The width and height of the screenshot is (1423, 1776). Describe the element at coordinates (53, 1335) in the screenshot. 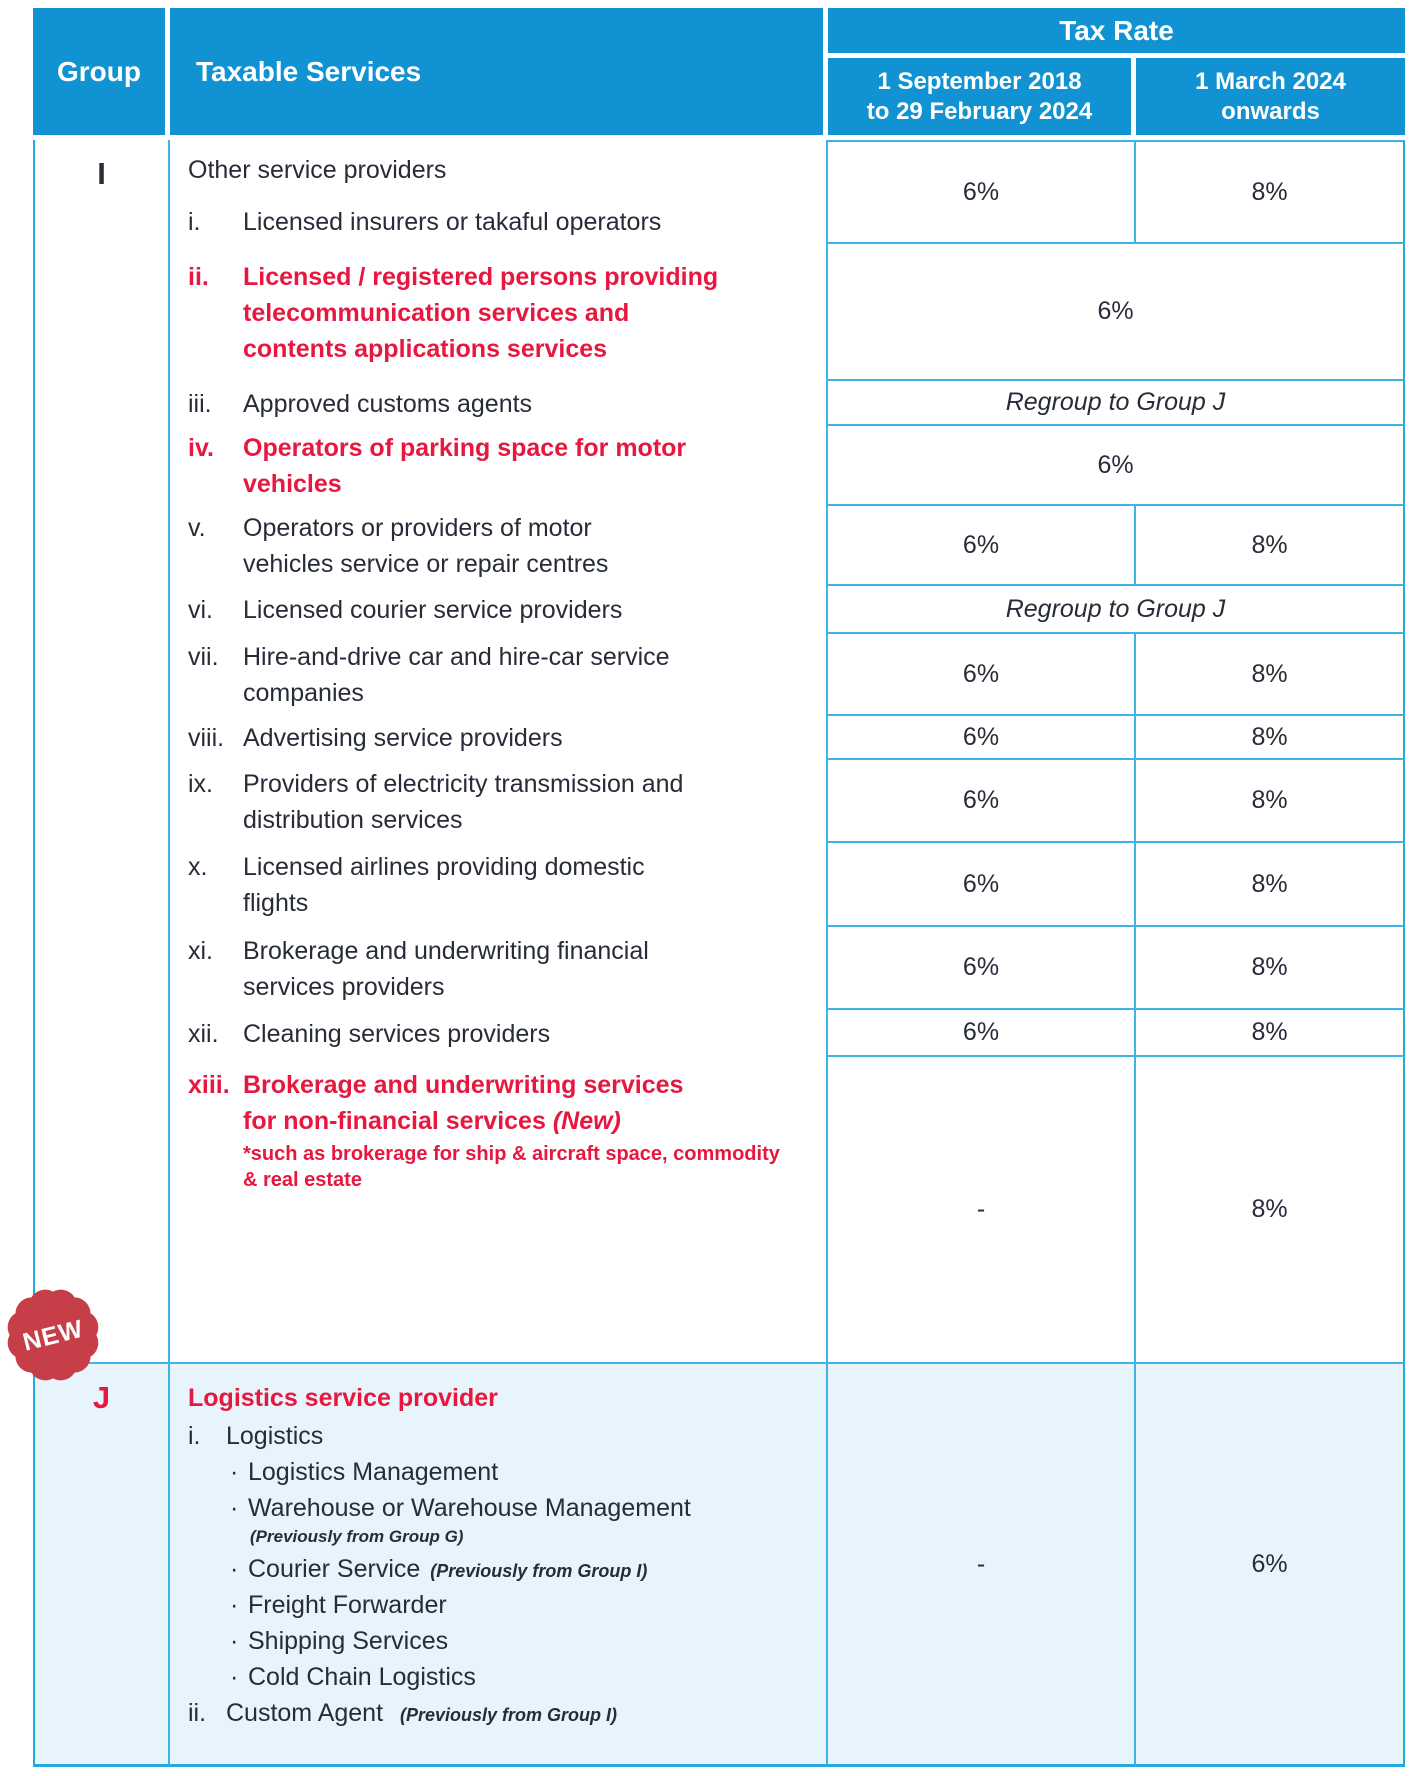

I see `new-badge: NEW` at that location.